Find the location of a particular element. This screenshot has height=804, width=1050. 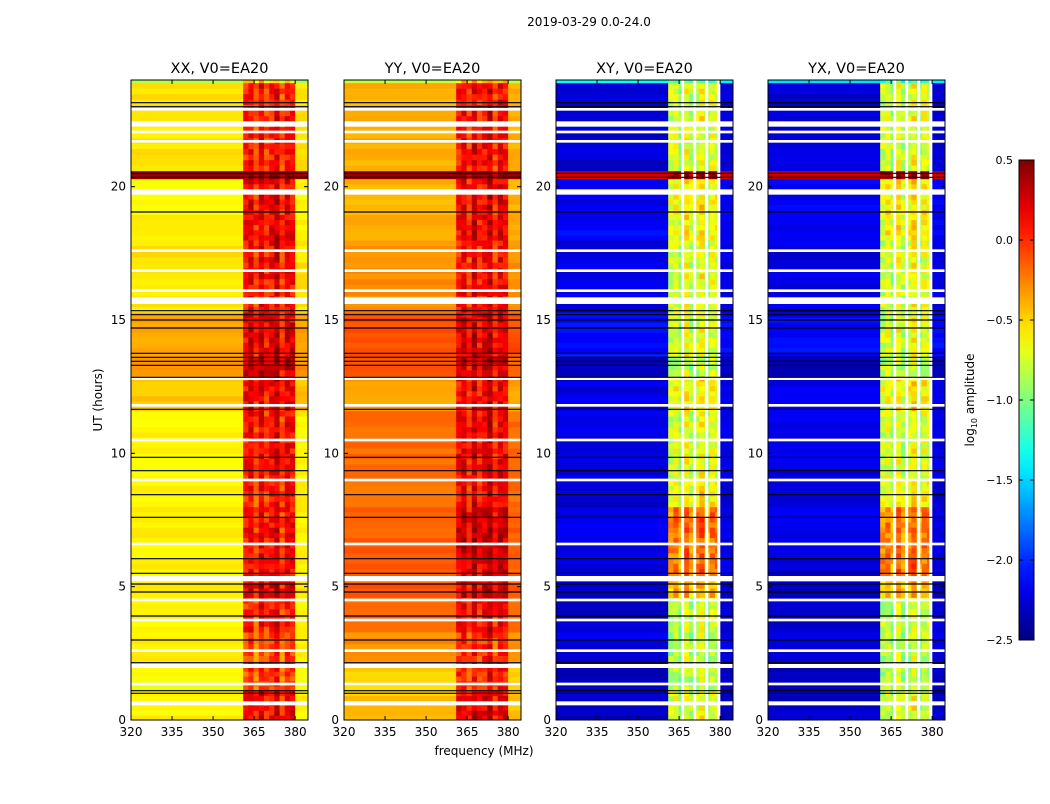

x-tick-label: 320 is located at coordinates (344, 732).